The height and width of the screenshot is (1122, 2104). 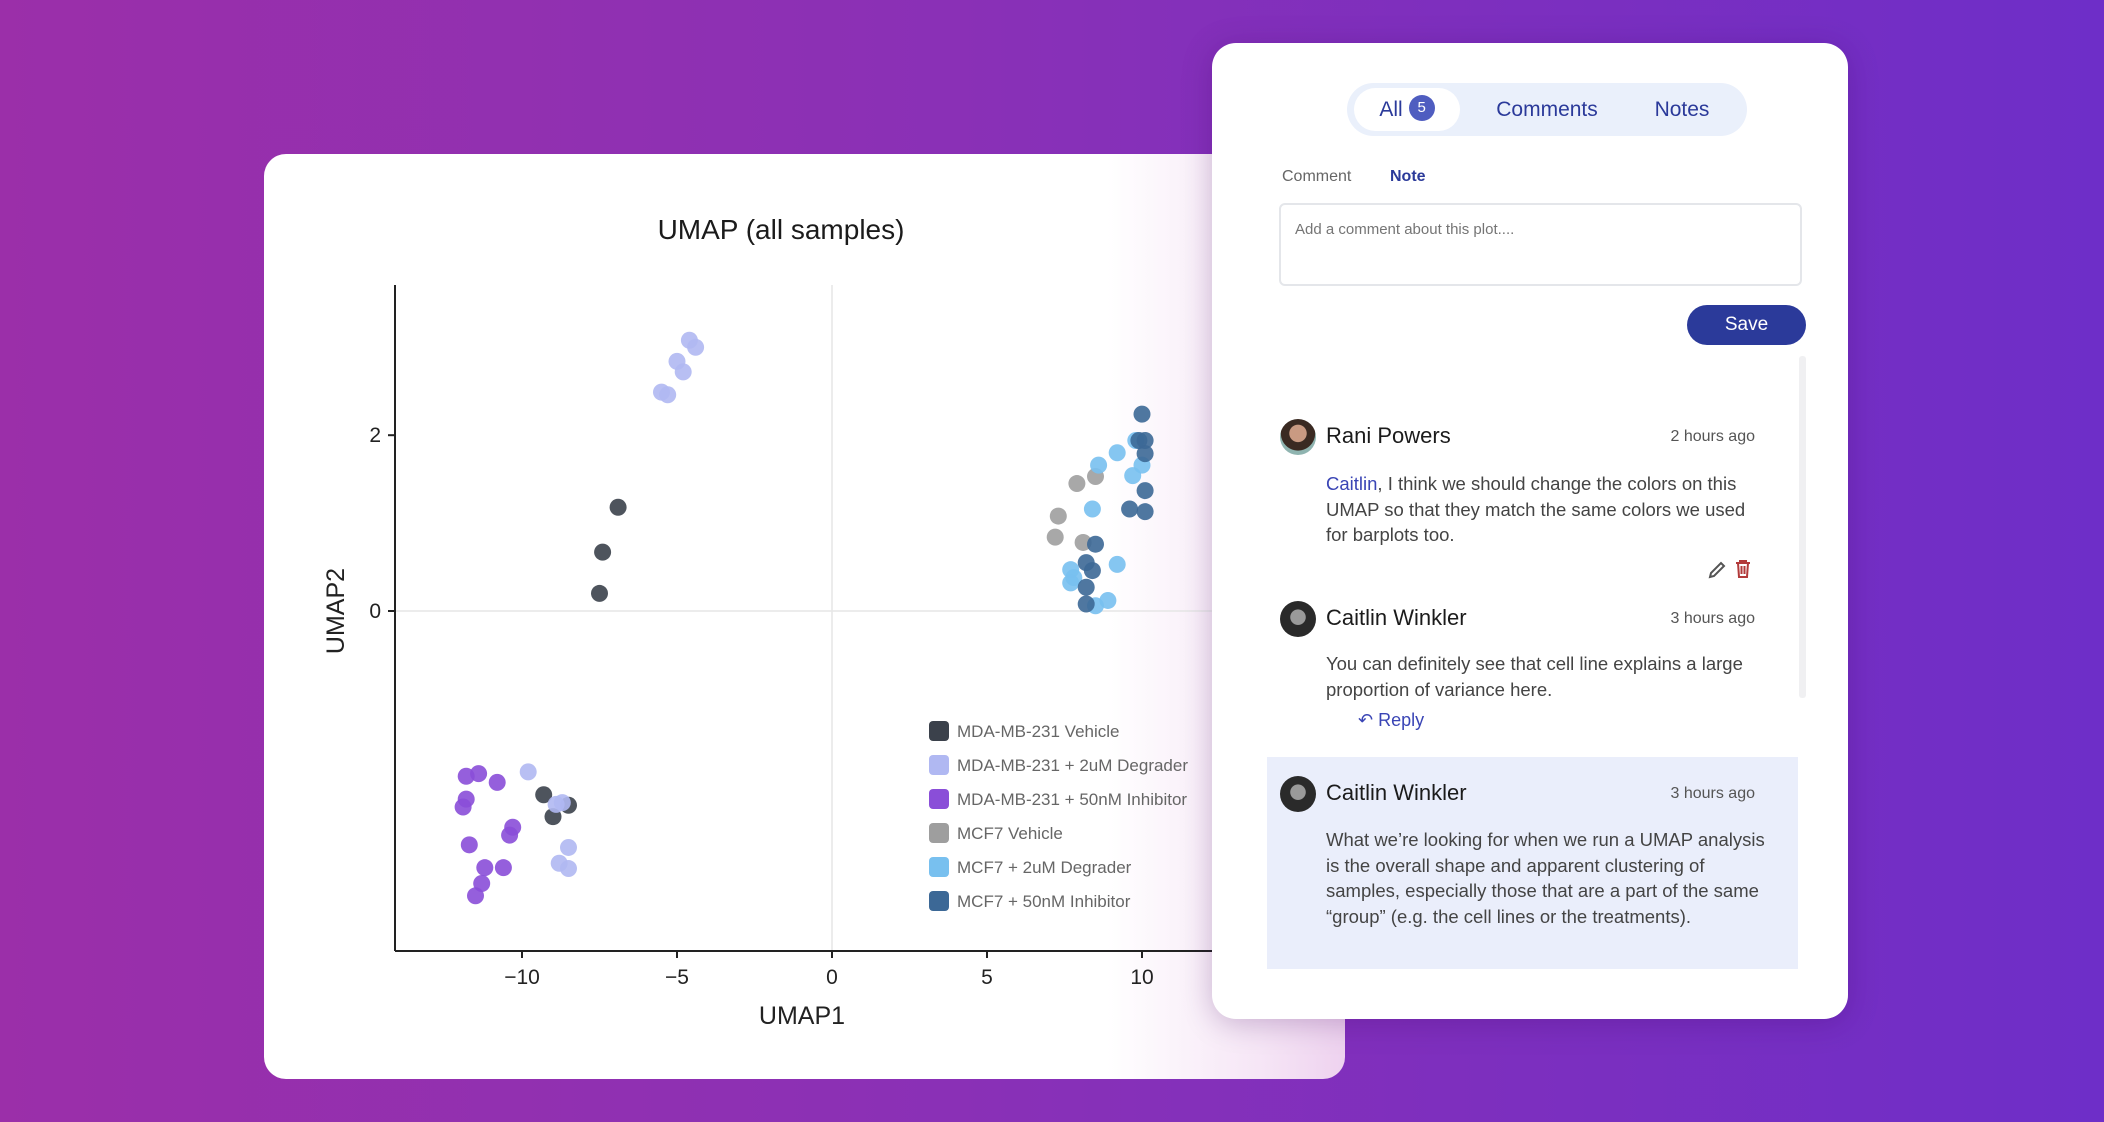 I want to click on comment-author: Rani Powers, so click(x=1388, y=435).